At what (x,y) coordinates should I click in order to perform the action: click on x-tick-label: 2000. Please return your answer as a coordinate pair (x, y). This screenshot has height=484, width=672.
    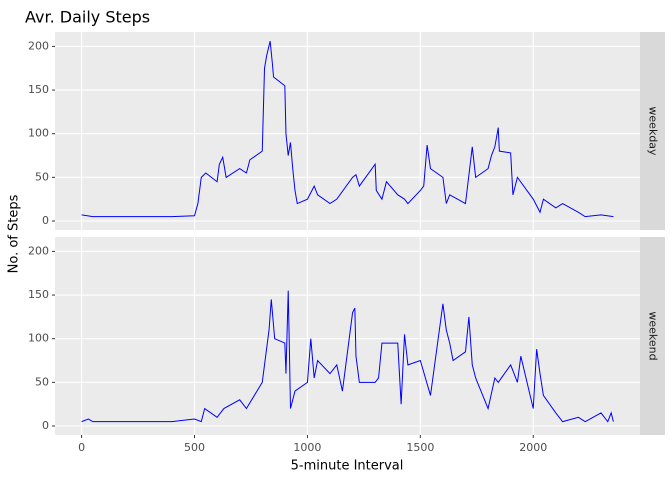
    Looking at the image, I should click on (533, 447).